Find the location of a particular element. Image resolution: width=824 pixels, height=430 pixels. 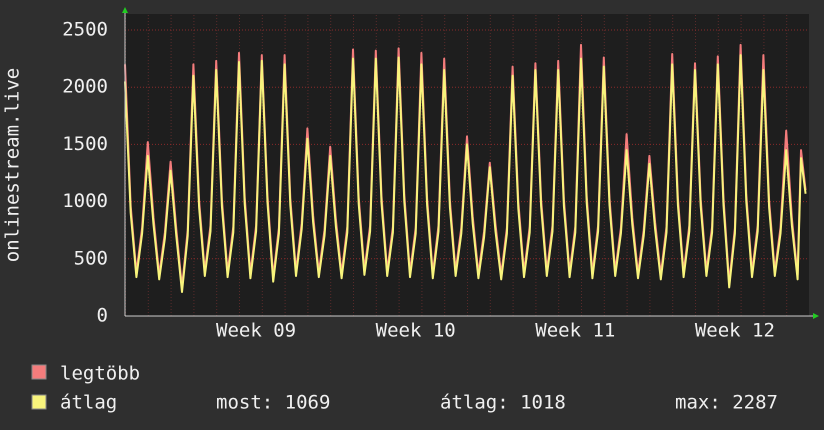

y-tick-label: 0 is located at coordinates (102, 316).